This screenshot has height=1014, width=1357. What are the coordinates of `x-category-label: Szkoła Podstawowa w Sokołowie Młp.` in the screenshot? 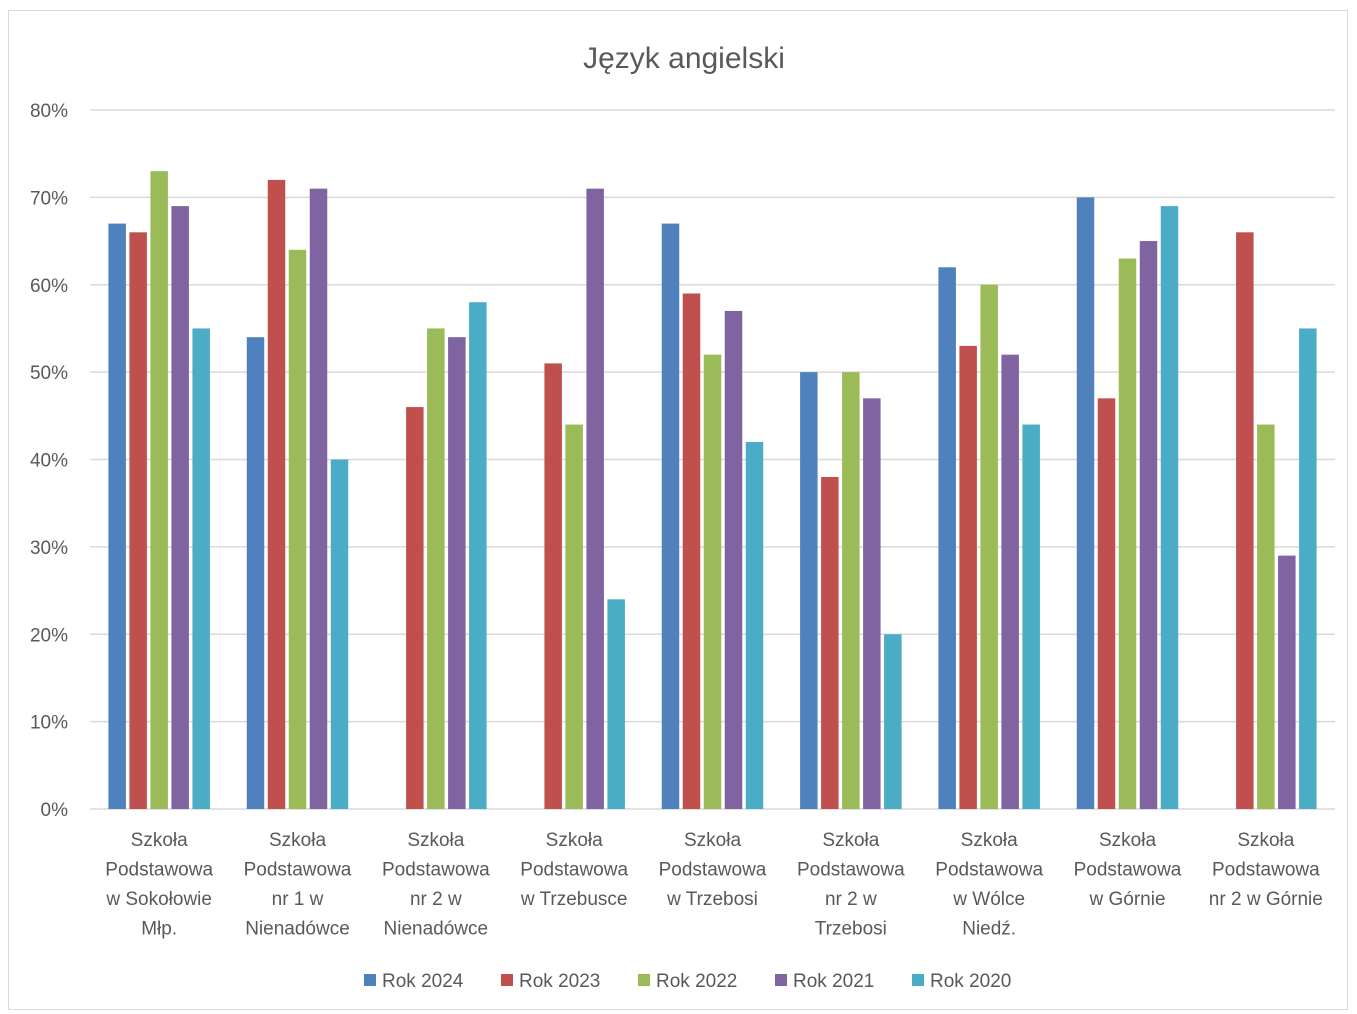 It's located at (159, 885).